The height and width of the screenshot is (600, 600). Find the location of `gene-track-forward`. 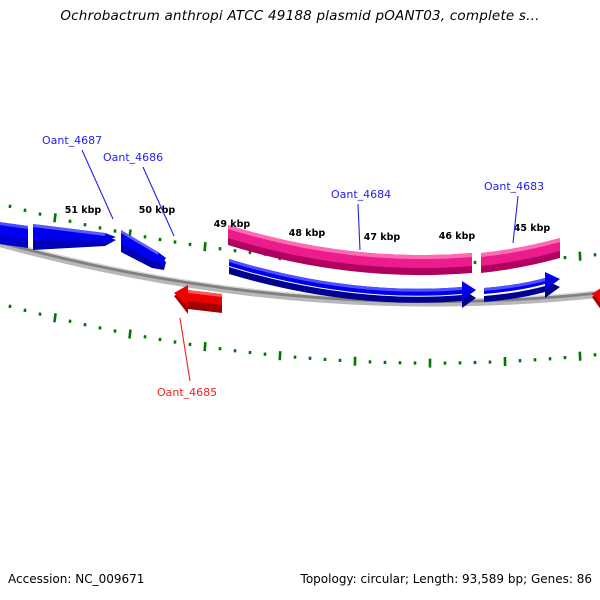

gene-track-forward is located at coordinates (280, 264).